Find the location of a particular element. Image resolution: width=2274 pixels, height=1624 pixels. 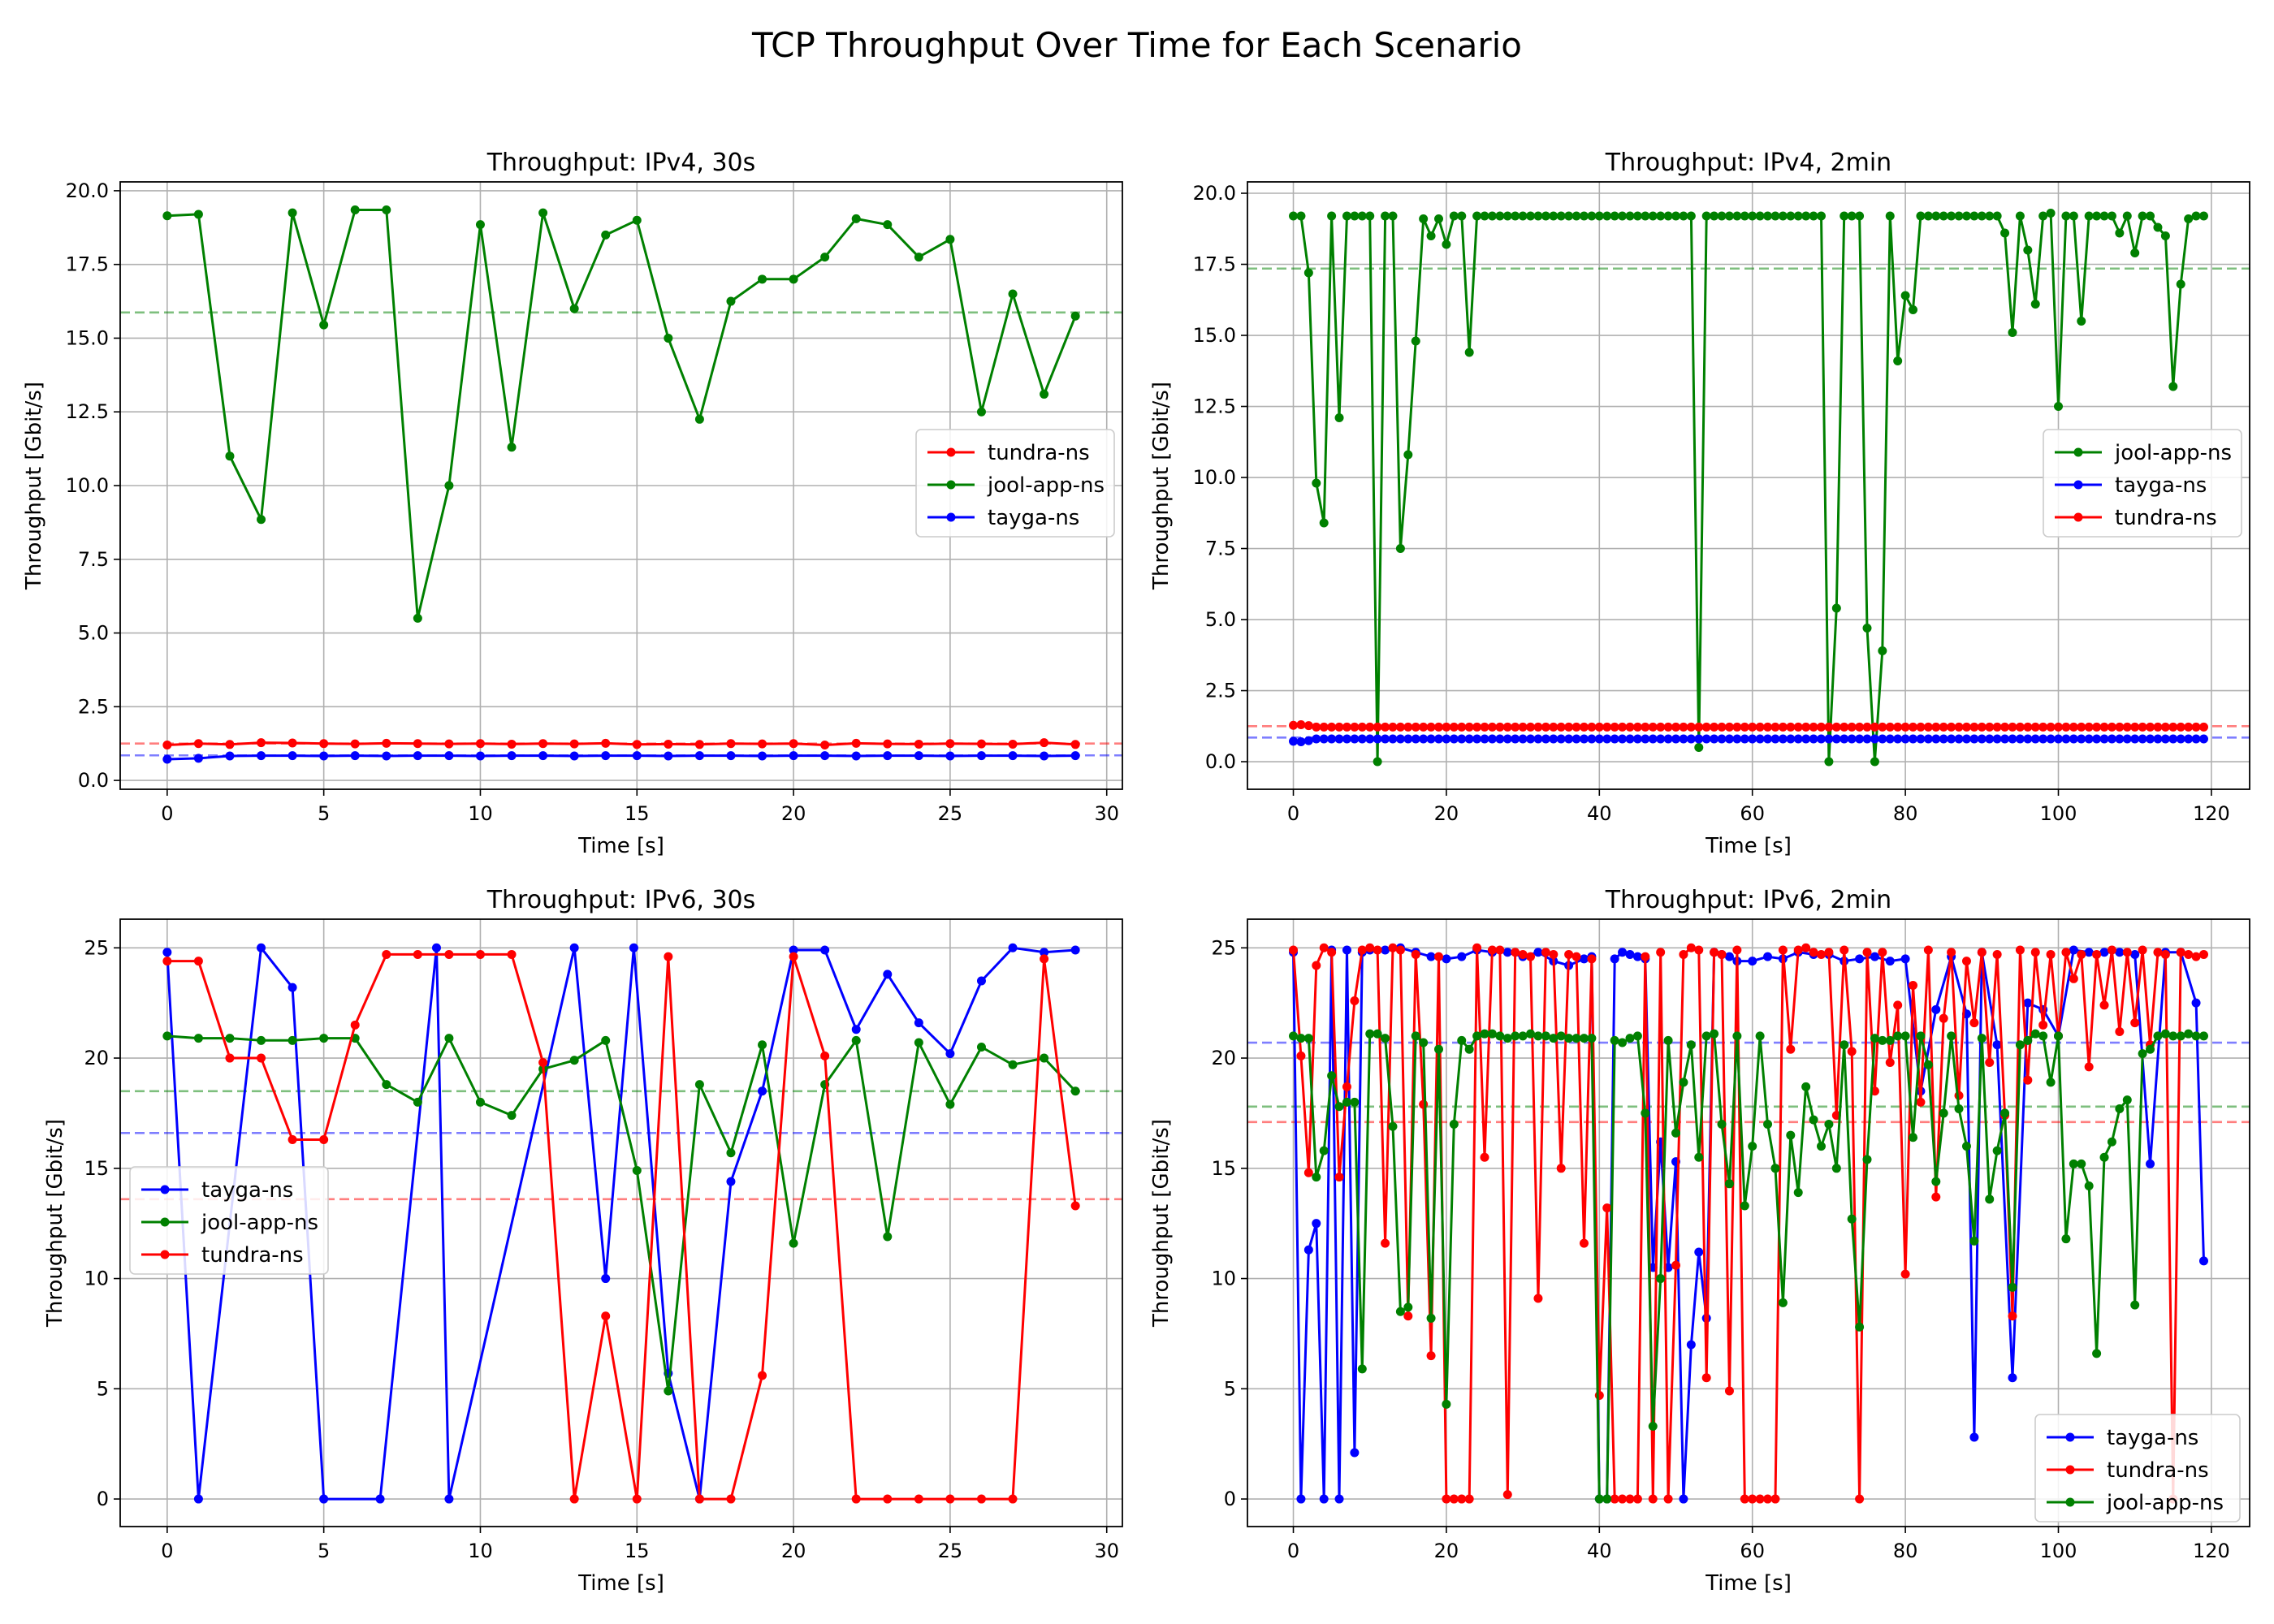

y-tick-label: 0 is located at coordinates (103, 1499).